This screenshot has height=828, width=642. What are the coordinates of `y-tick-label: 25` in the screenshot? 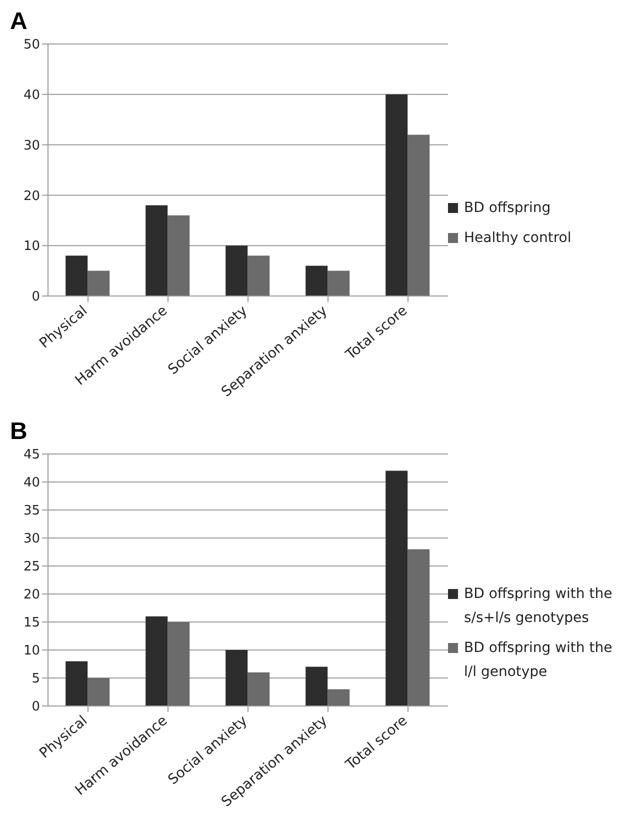 It's located at (31, 567).